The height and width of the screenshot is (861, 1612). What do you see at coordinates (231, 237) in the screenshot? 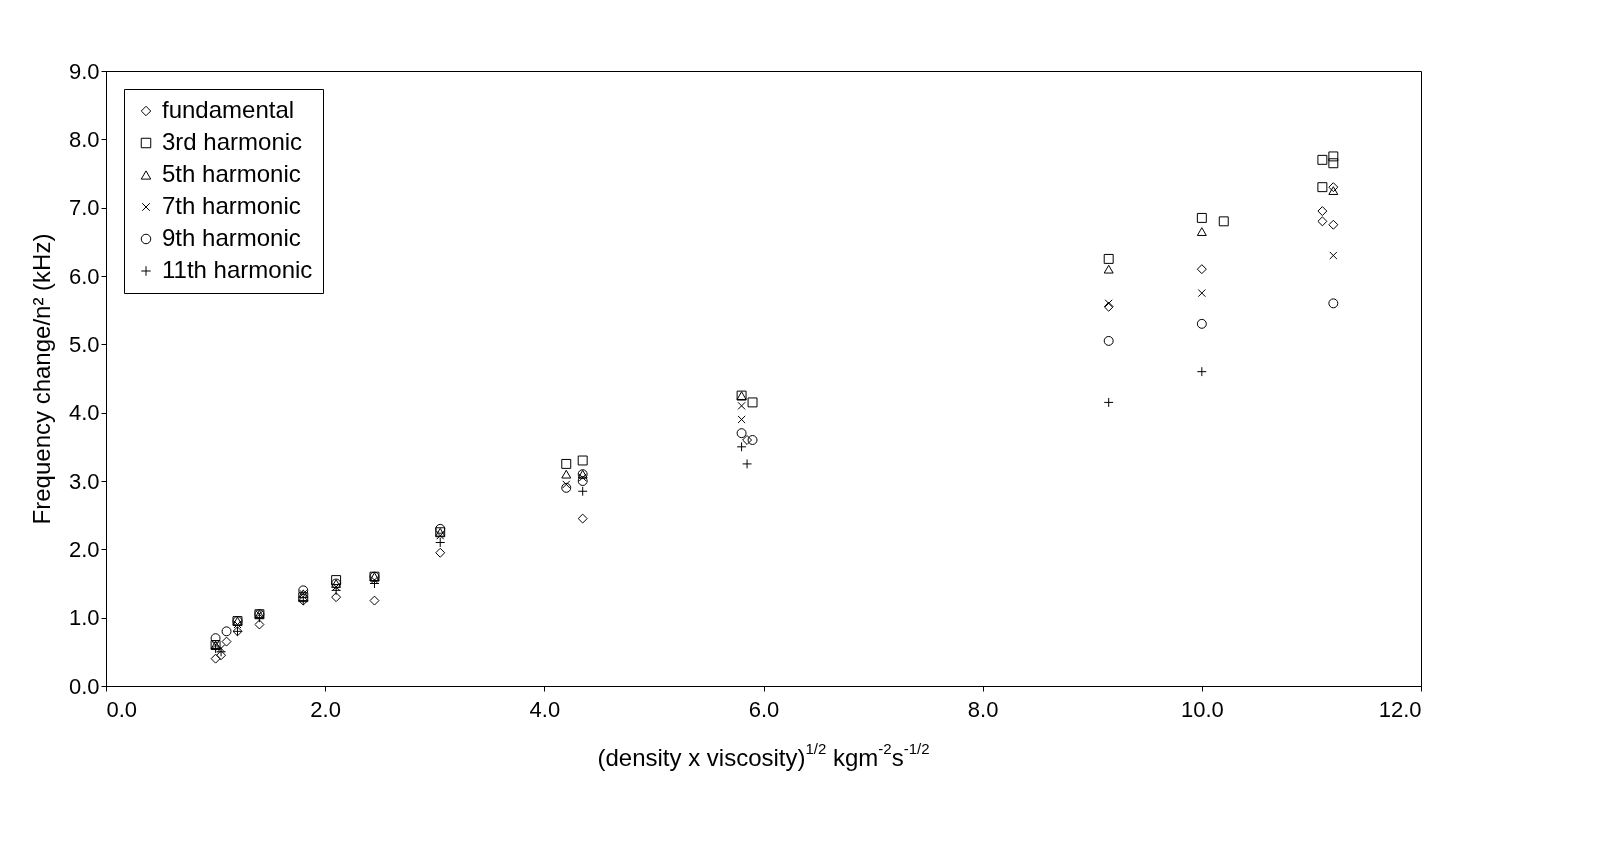
I see `legend-label: 9th harmonic` at bounding box center [231, 237].